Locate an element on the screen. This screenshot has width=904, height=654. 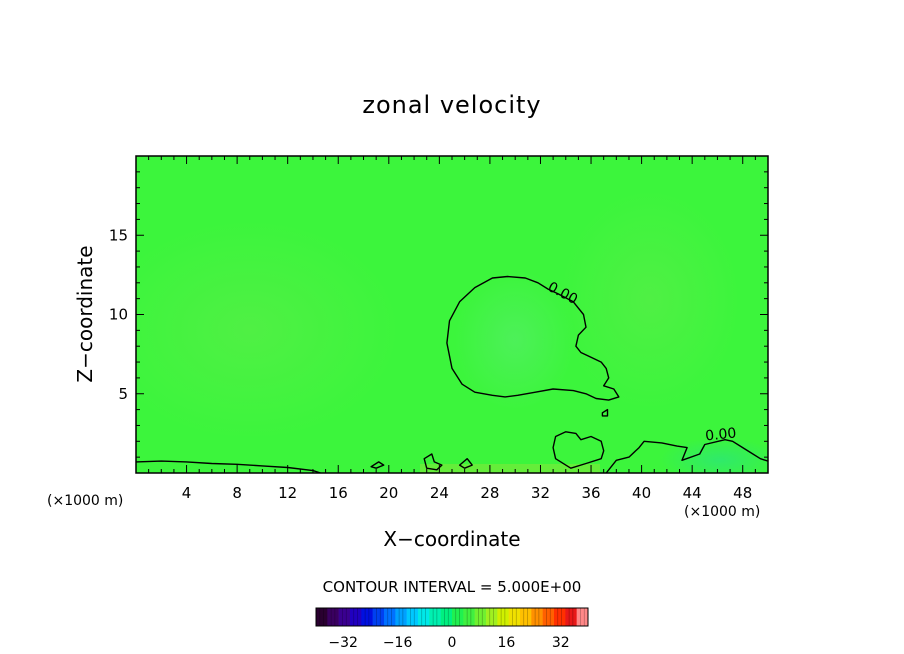
x-tick-label: 36 is located at coordinates (590, 493).